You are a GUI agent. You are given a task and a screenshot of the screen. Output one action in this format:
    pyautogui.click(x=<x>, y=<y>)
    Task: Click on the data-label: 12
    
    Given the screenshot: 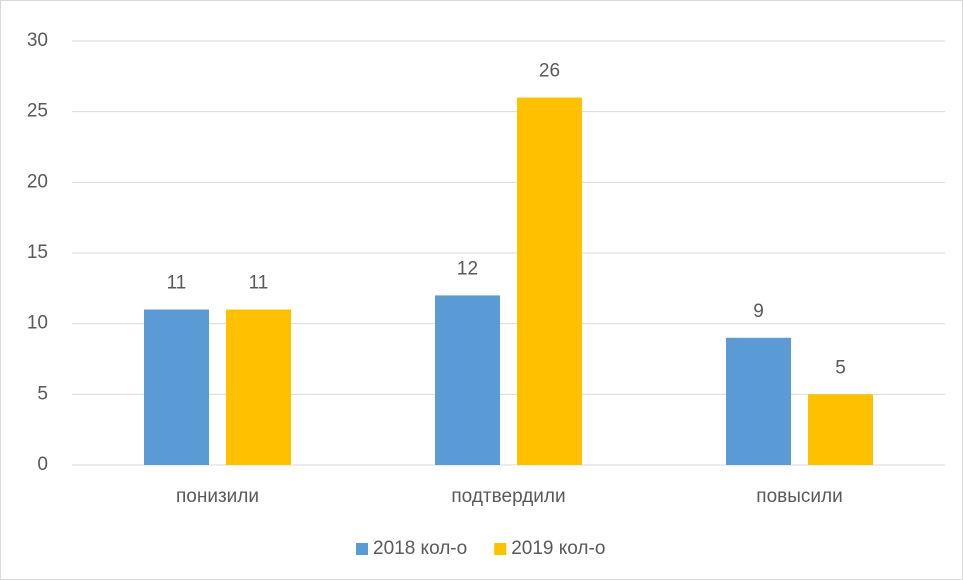 What is the action you would take?
    pyautogui.click(x=467, y=268)
    